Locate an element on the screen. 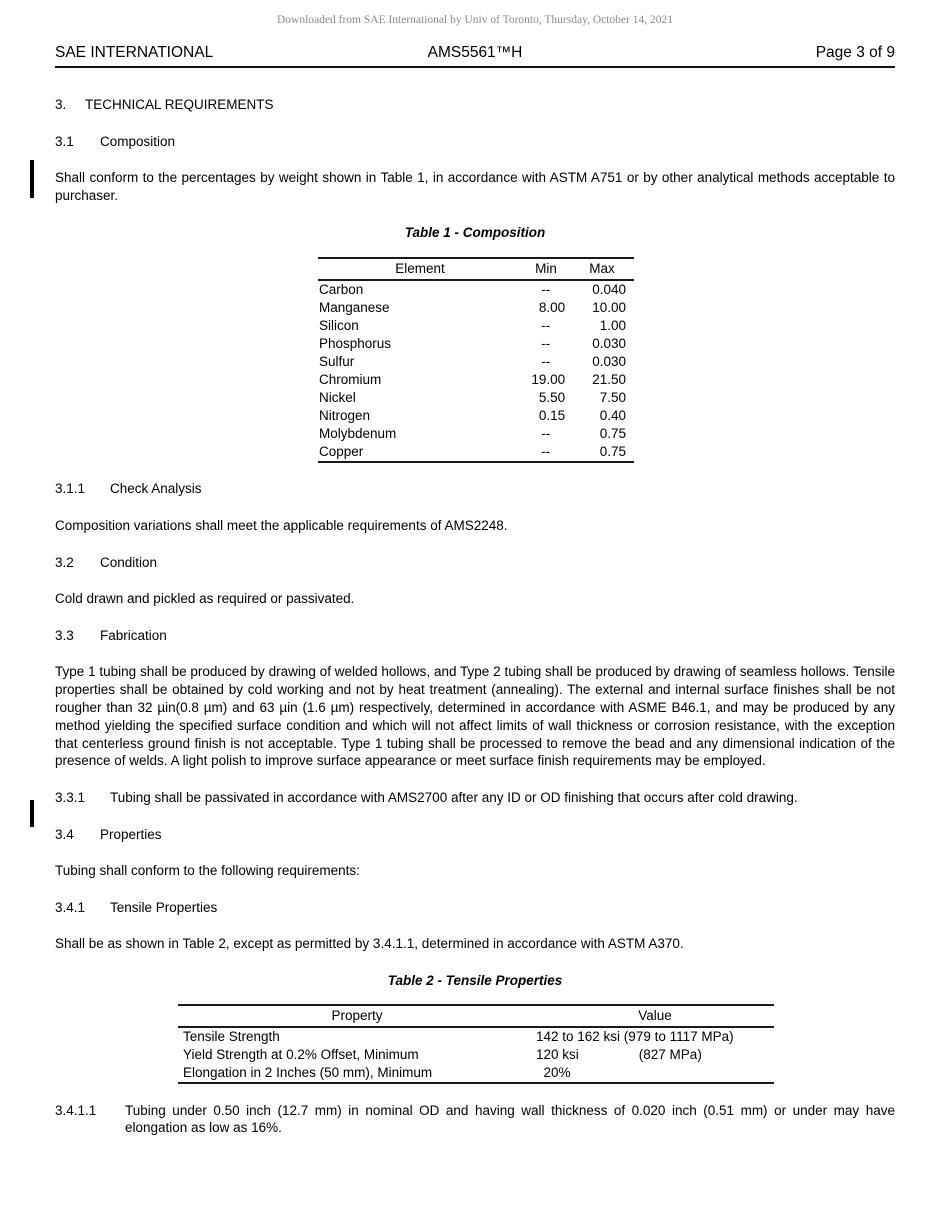 The image size is (950, 1230). table-row: Silicon -- 1.00 is located at coordinates (476, 326).